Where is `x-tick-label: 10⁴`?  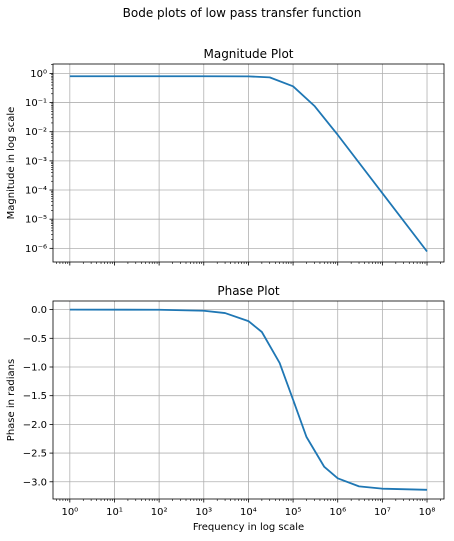 x-tick-label: 10⁴ is located at coordinates (248, 512).